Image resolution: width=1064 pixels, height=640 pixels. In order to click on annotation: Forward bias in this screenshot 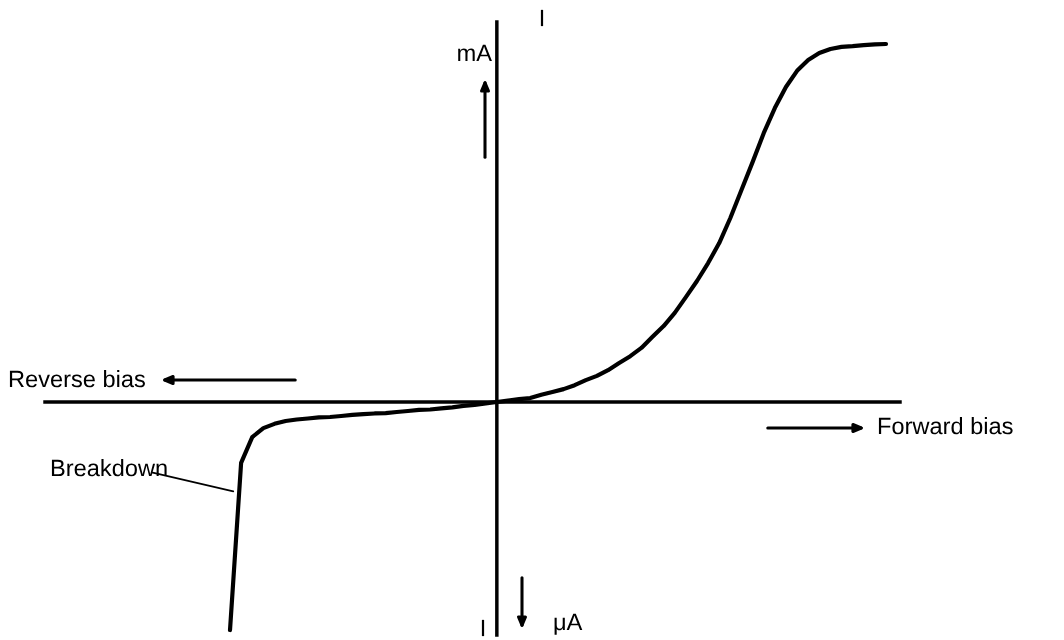, I will do `click(945, 425)`.